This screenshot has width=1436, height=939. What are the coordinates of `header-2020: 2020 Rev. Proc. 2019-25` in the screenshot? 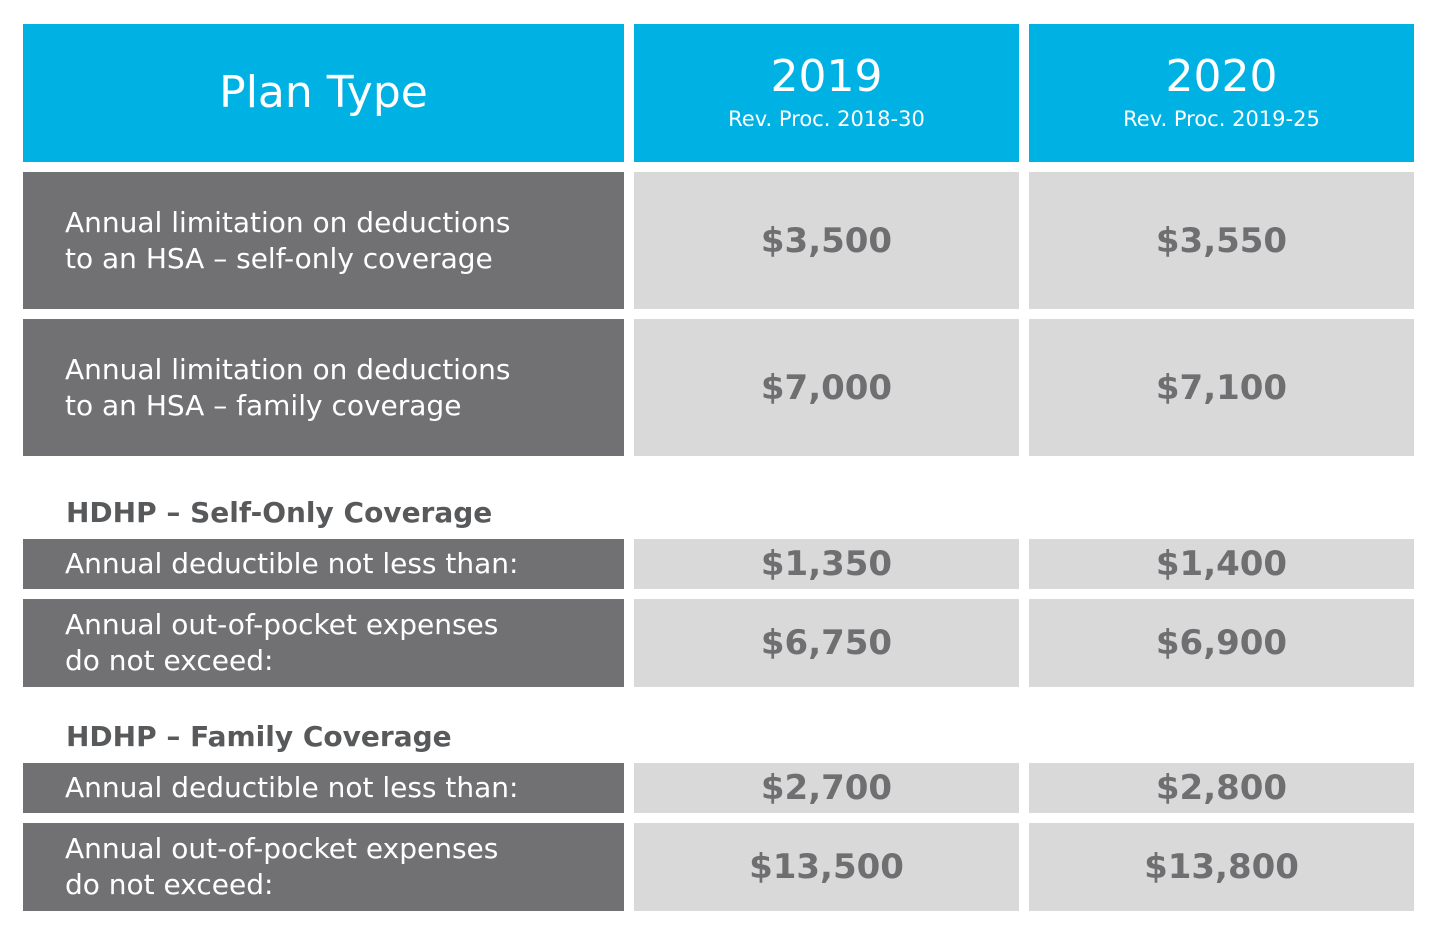 It's located at (1221, 93).